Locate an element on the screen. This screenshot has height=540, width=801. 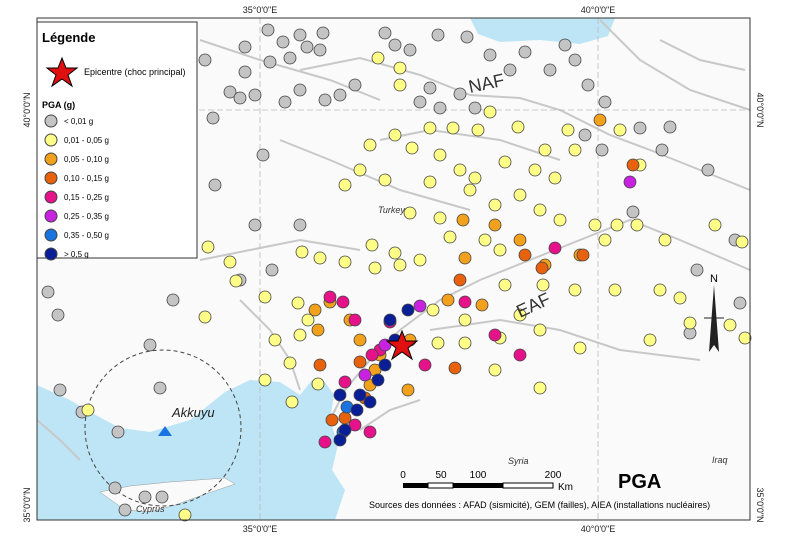
scale-tick: 100 is located at coordinates (478, 475).